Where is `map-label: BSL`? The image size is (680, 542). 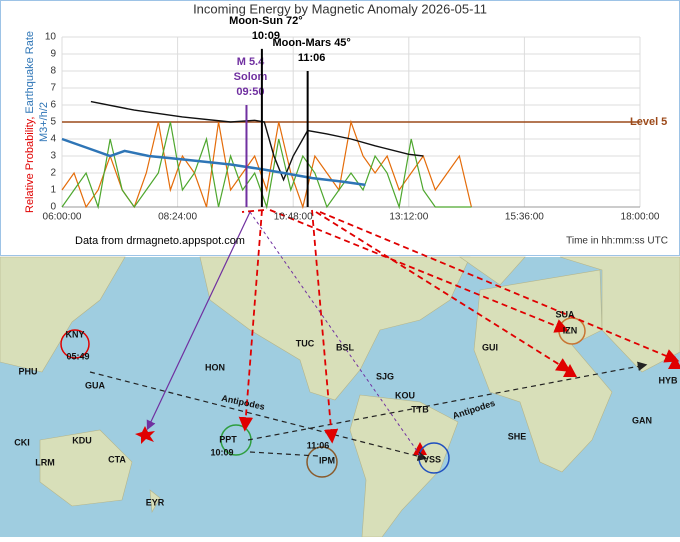 map-label: BSL is located at coordinates (345, 347).